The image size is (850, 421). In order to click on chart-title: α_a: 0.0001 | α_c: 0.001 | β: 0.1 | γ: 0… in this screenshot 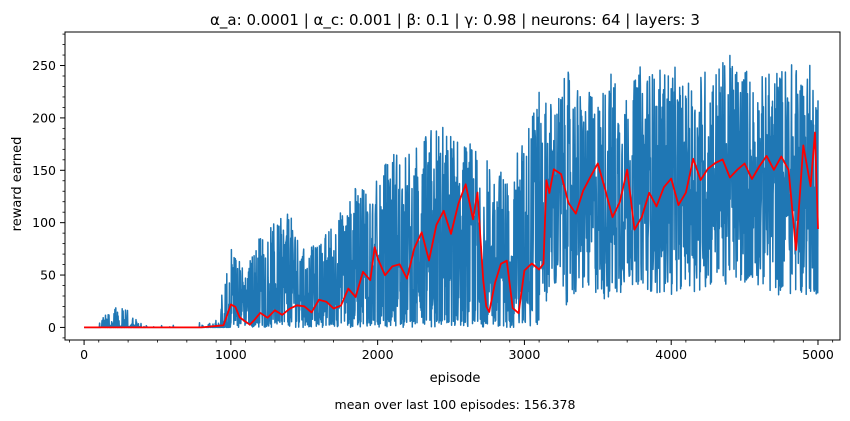, I will do `click(455, 20)`.